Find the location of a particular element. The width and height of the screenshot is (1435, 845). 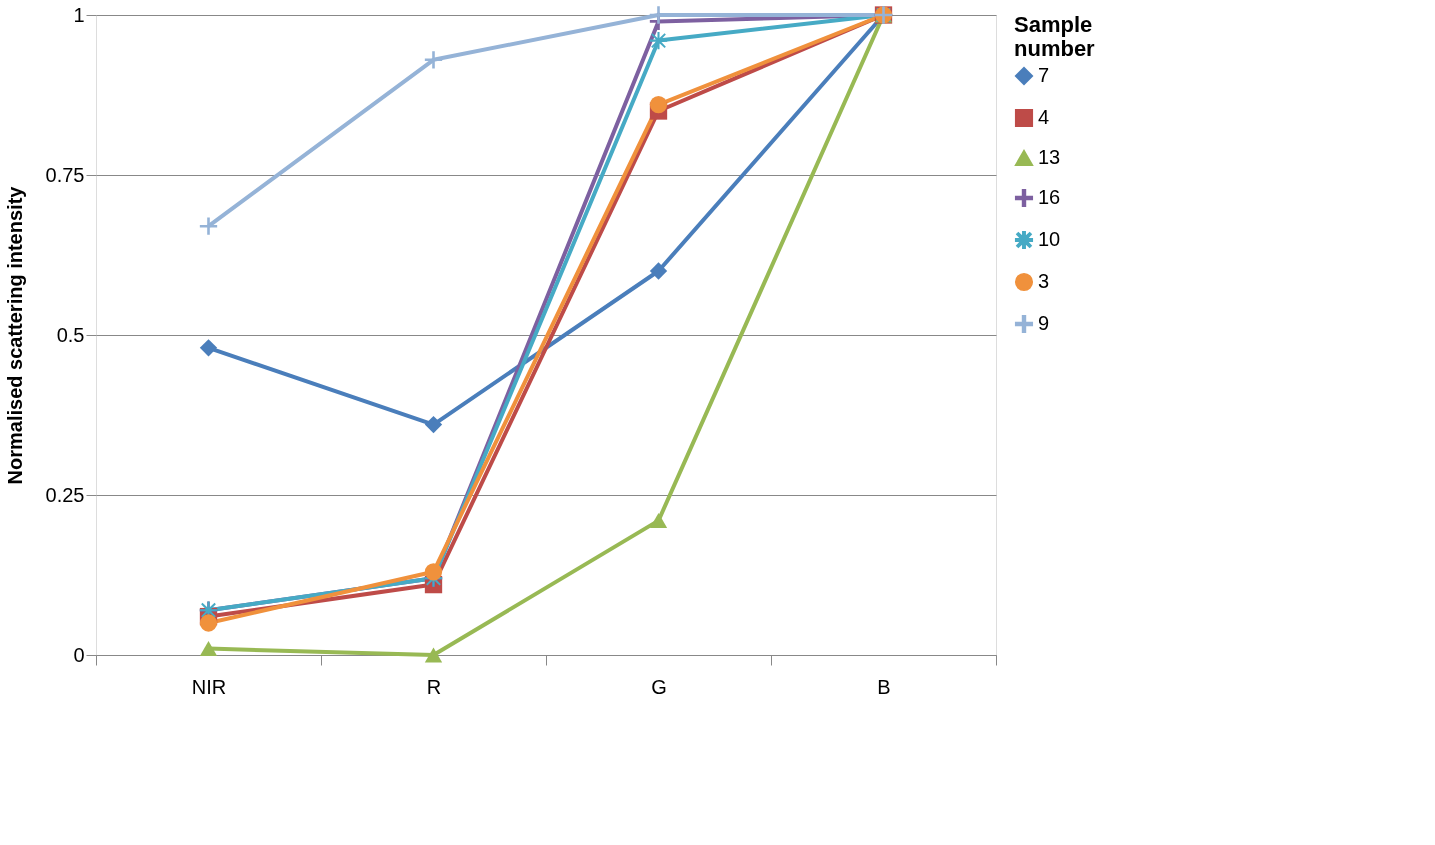

x-tick-label: R is located at coordinates (434, 686).